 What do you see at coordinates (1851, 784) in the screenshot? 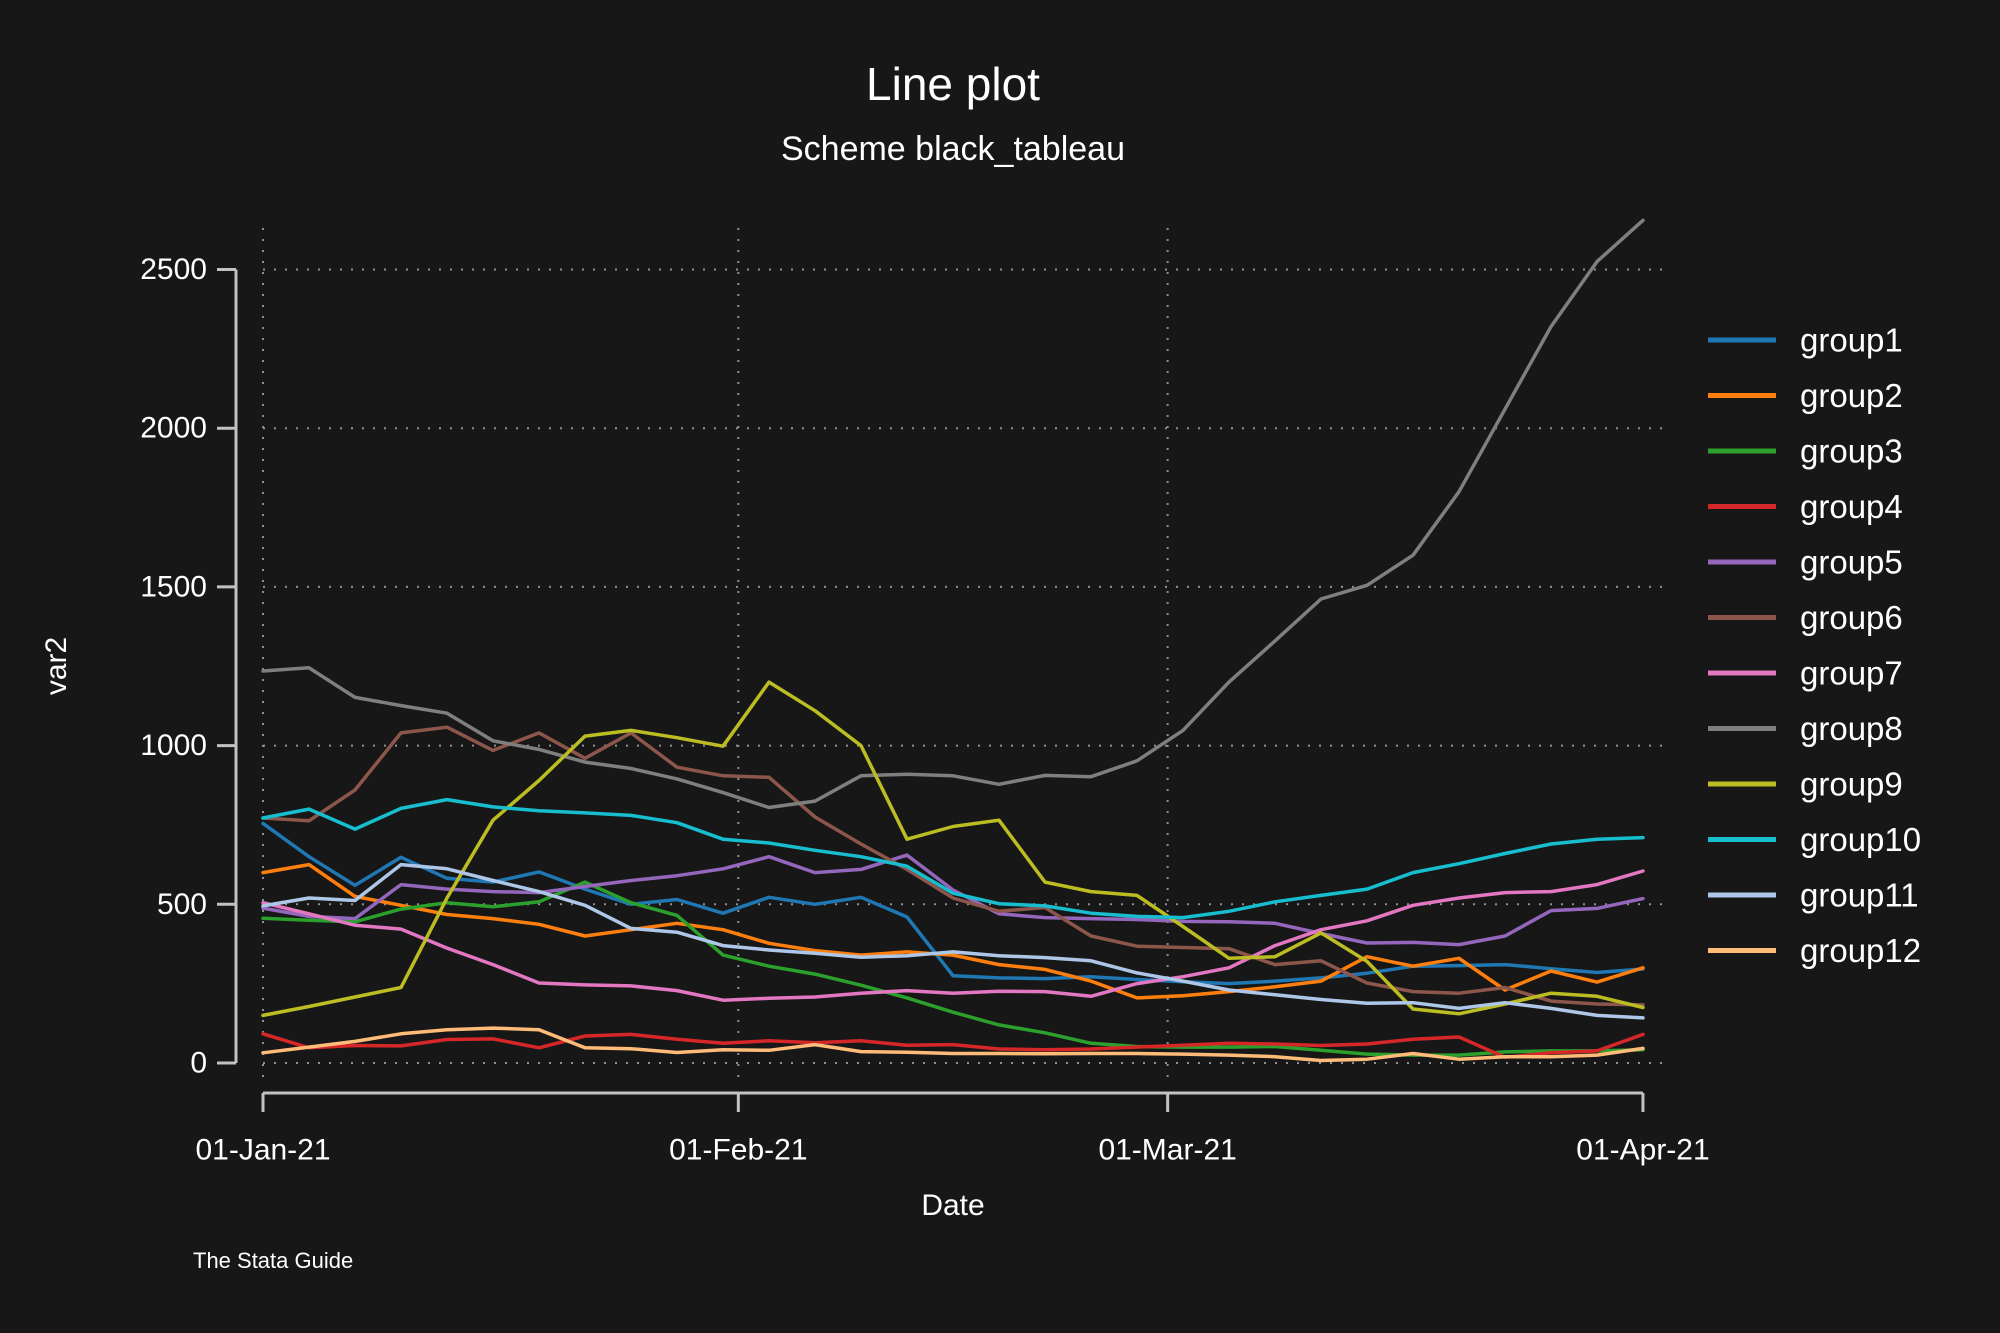
I see `legend-label-group9: group9` at bounding box center [1851, 784].